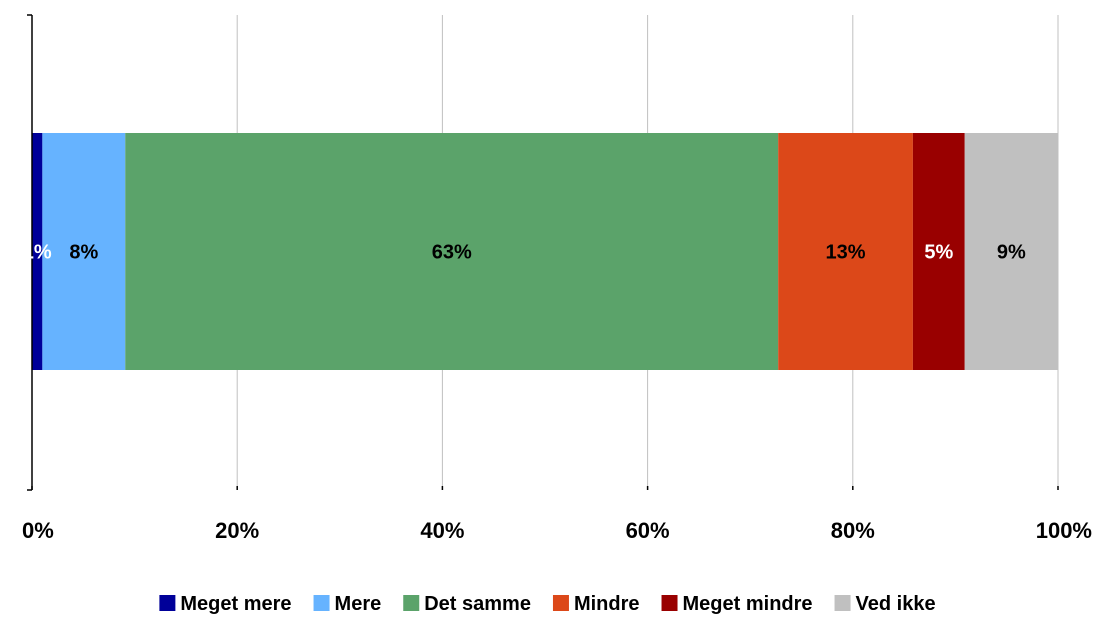 The width and height of the screenshot is (1095, 624). Describe the element at coordinates (1064, 530) in the screenshot. I see `x-tick-label: 100%` at that location.